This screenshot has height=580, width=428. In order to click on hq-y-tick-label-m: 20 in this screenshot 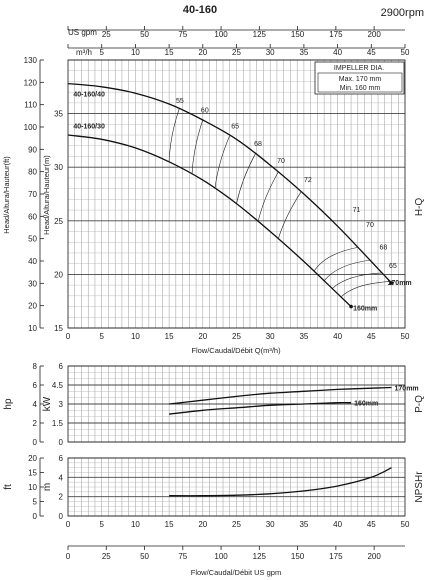, I will do `click(58, 274)`.